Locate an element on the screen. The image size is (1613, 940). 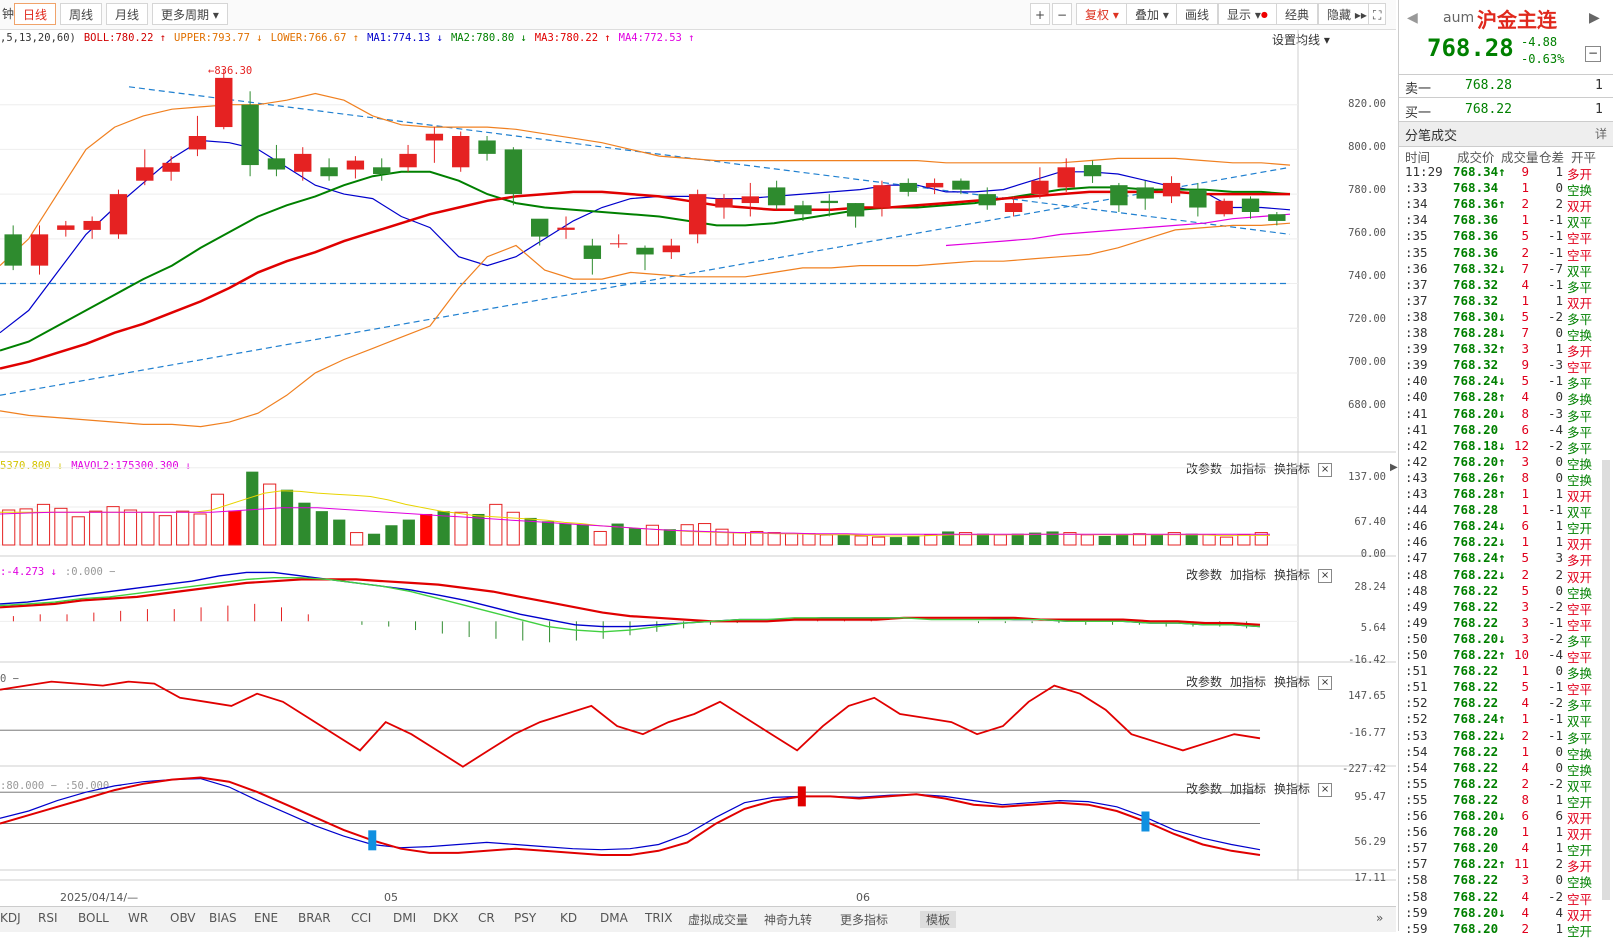
tick-price: 768.20 is located at coordinates (1476, 429).